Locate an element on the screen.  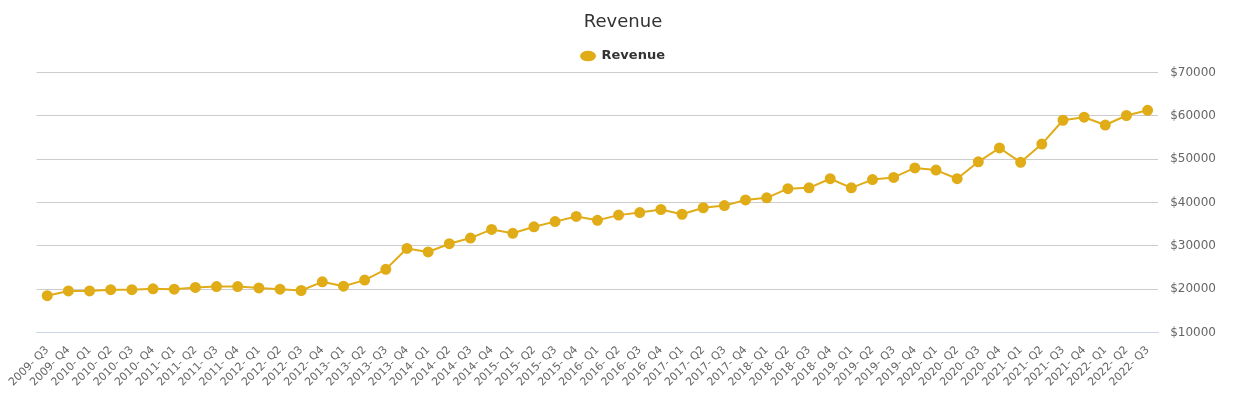
legend-label: Revenue is located at coordinates (633, 55).